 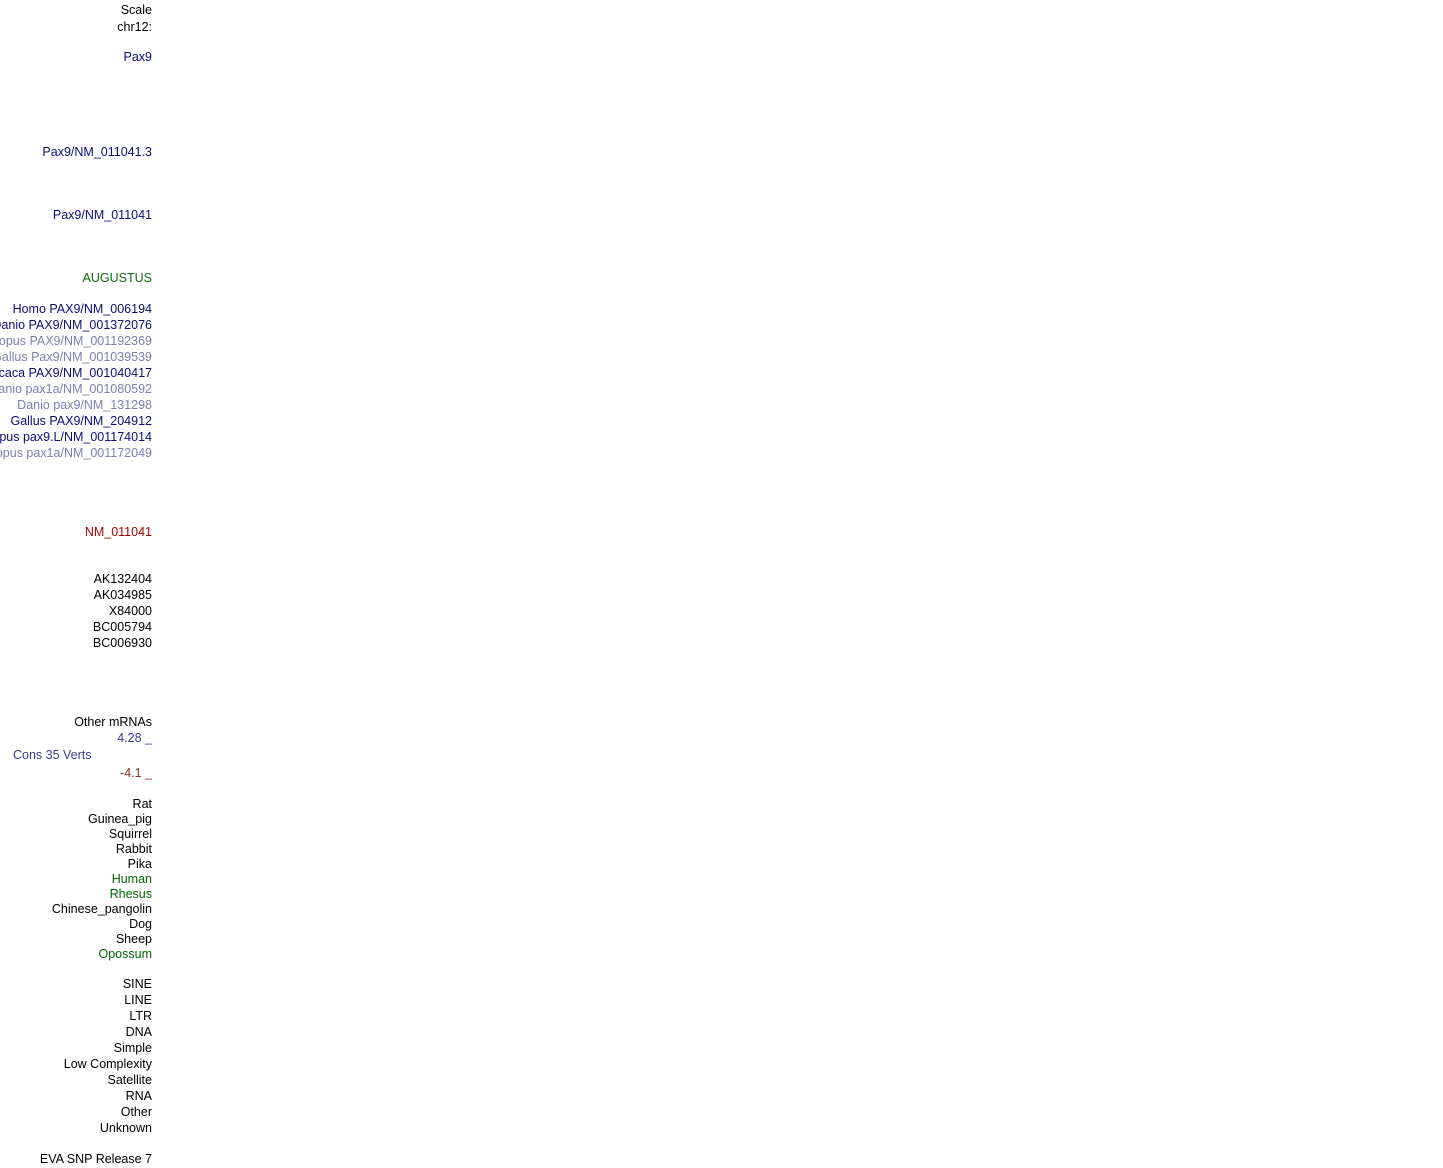 I want to click on repeat-class-item: Other, so click(x=136, y=1112).